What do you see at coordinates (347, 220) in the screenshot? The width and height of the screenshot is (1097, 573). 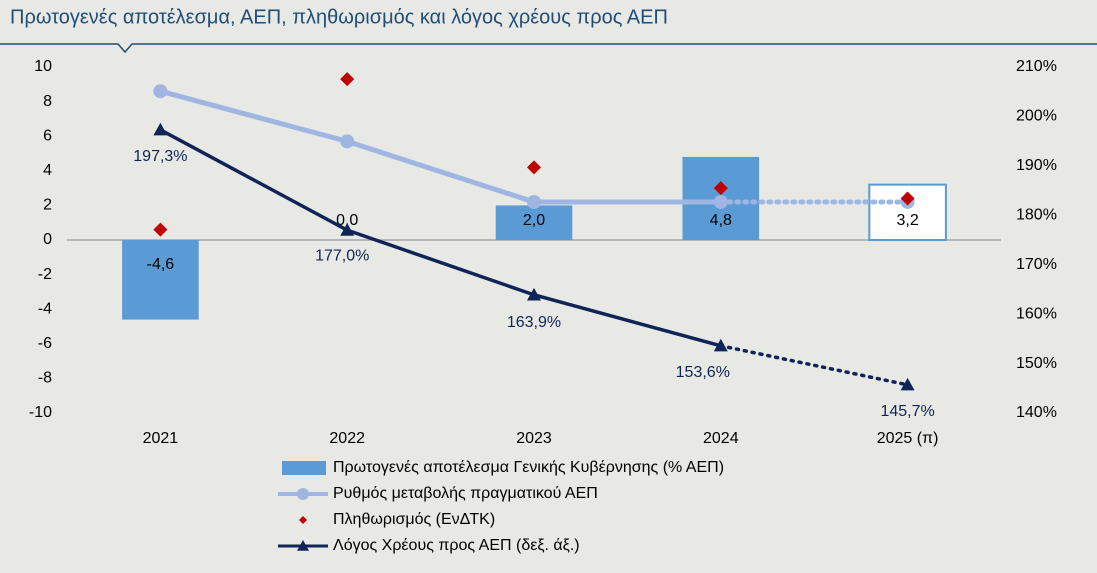 I see `bar-label: 0,0` at bounding box center [347, 220].